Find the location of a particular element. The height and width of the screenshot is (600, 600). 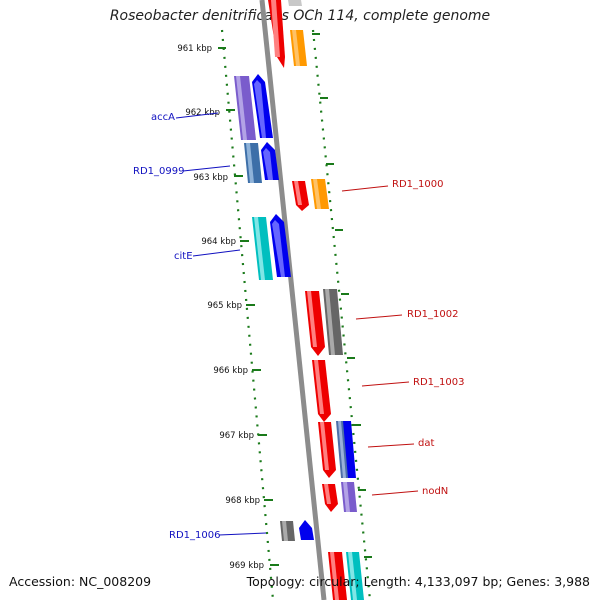

tick-label: 964 kbp is located at coordinates (218, 242).